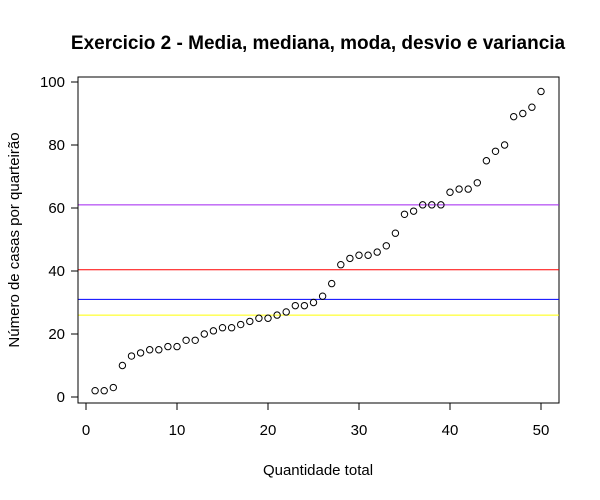  What do you see at coordinates (14, 239) in the screenshot?
I see `y-axis-label: Número de casas por quarteirão` at bounding box center [14, 239].